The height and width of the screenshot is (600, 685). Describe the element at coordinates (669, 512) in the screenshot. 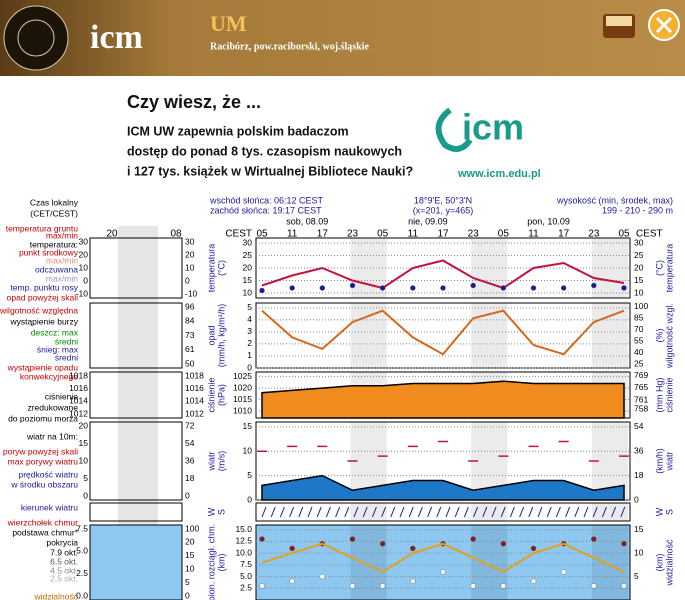

I see `axis-label: S` at that location.